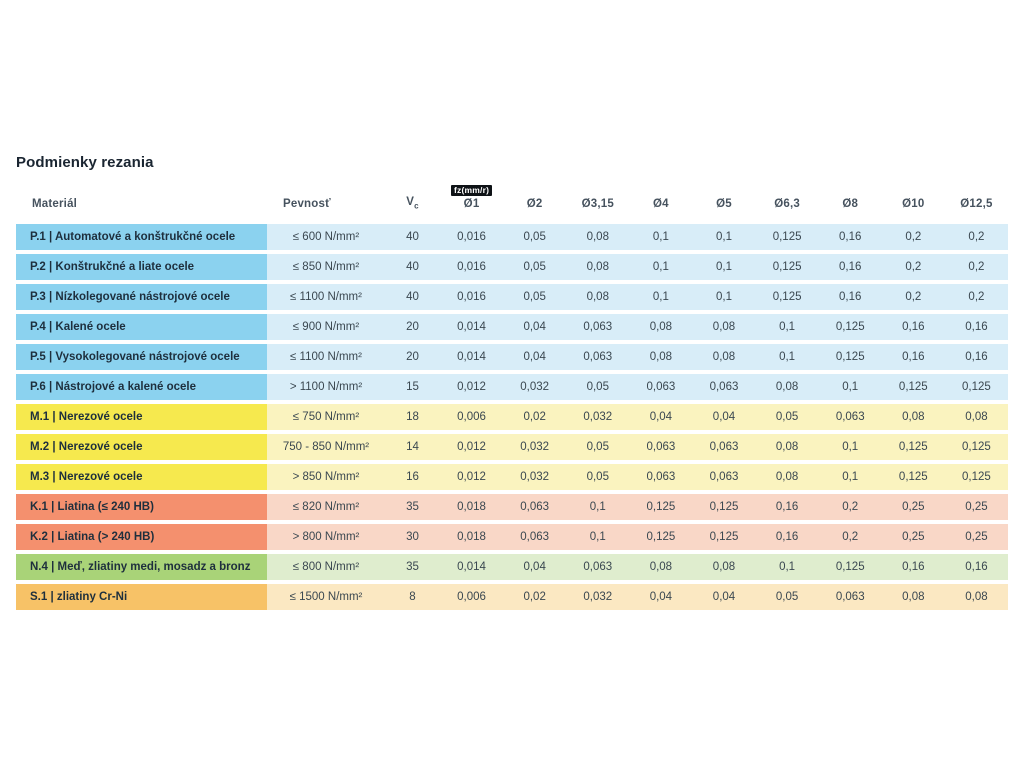 This screenshot has width=1024, height=768. Describe the element at coordinates (661, 507) in the screenshot. I see `fz-cell-d4: 0,125` at that location.